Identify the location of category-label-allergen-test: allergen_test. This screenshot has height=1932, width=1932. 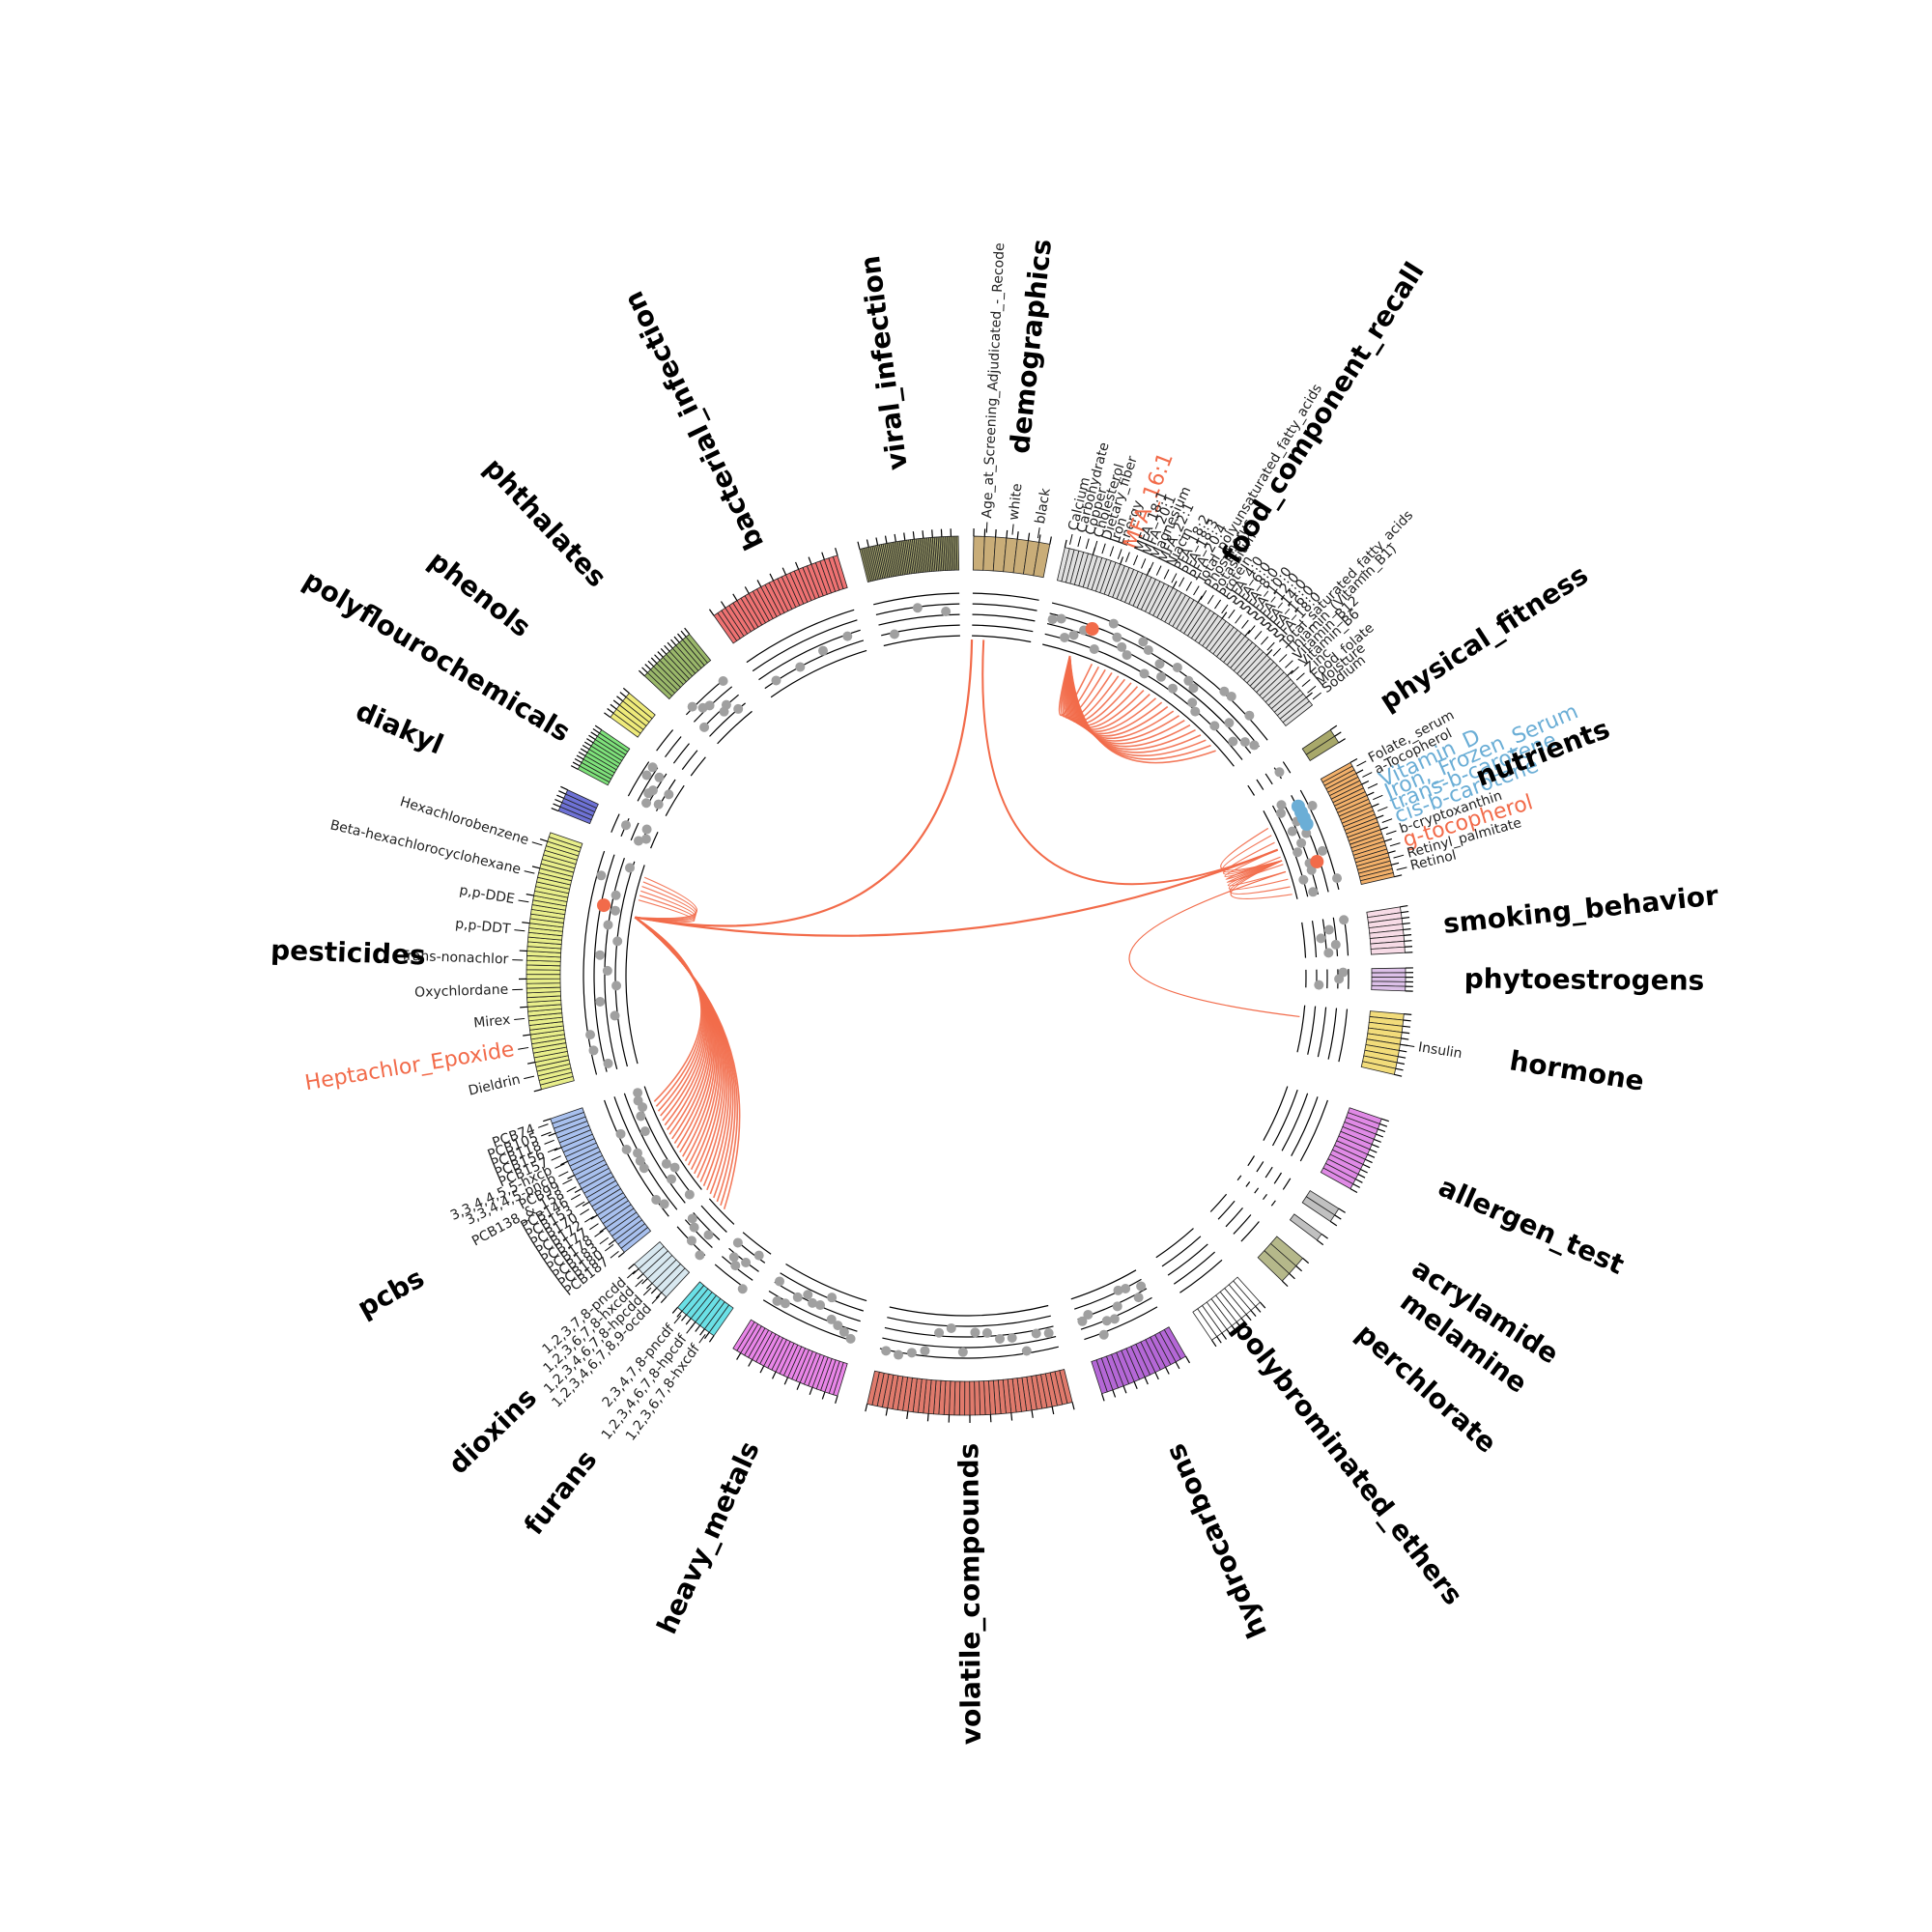
(1531, 1226).